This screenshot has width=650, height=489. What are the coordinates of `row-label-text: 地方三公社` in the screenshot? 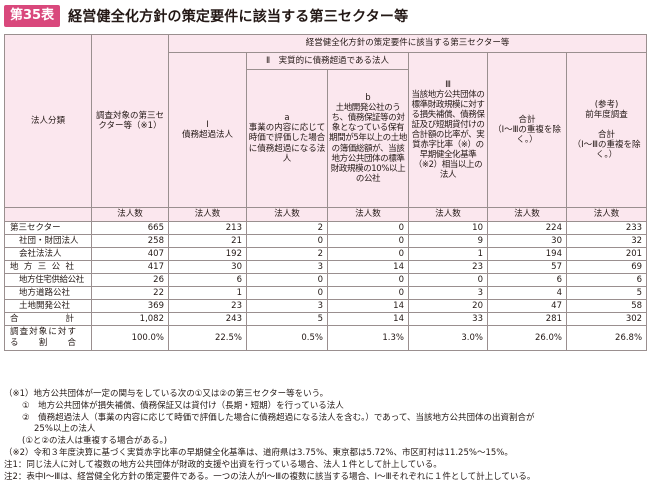 It's located at (42, 267).